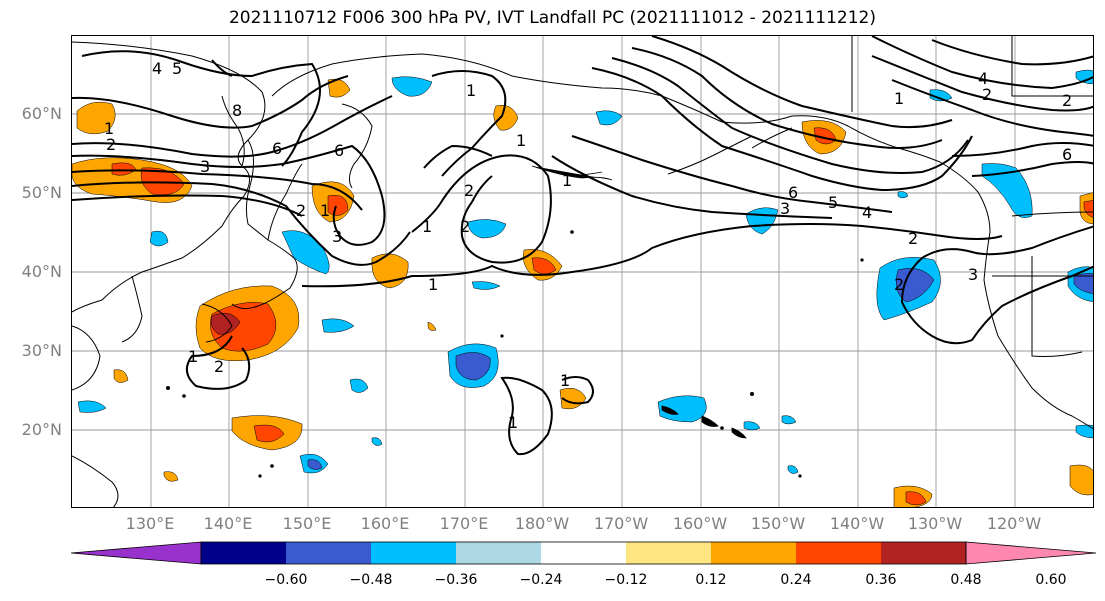  I want to click on lon-label-170w: 170°W, so click(621, 523).